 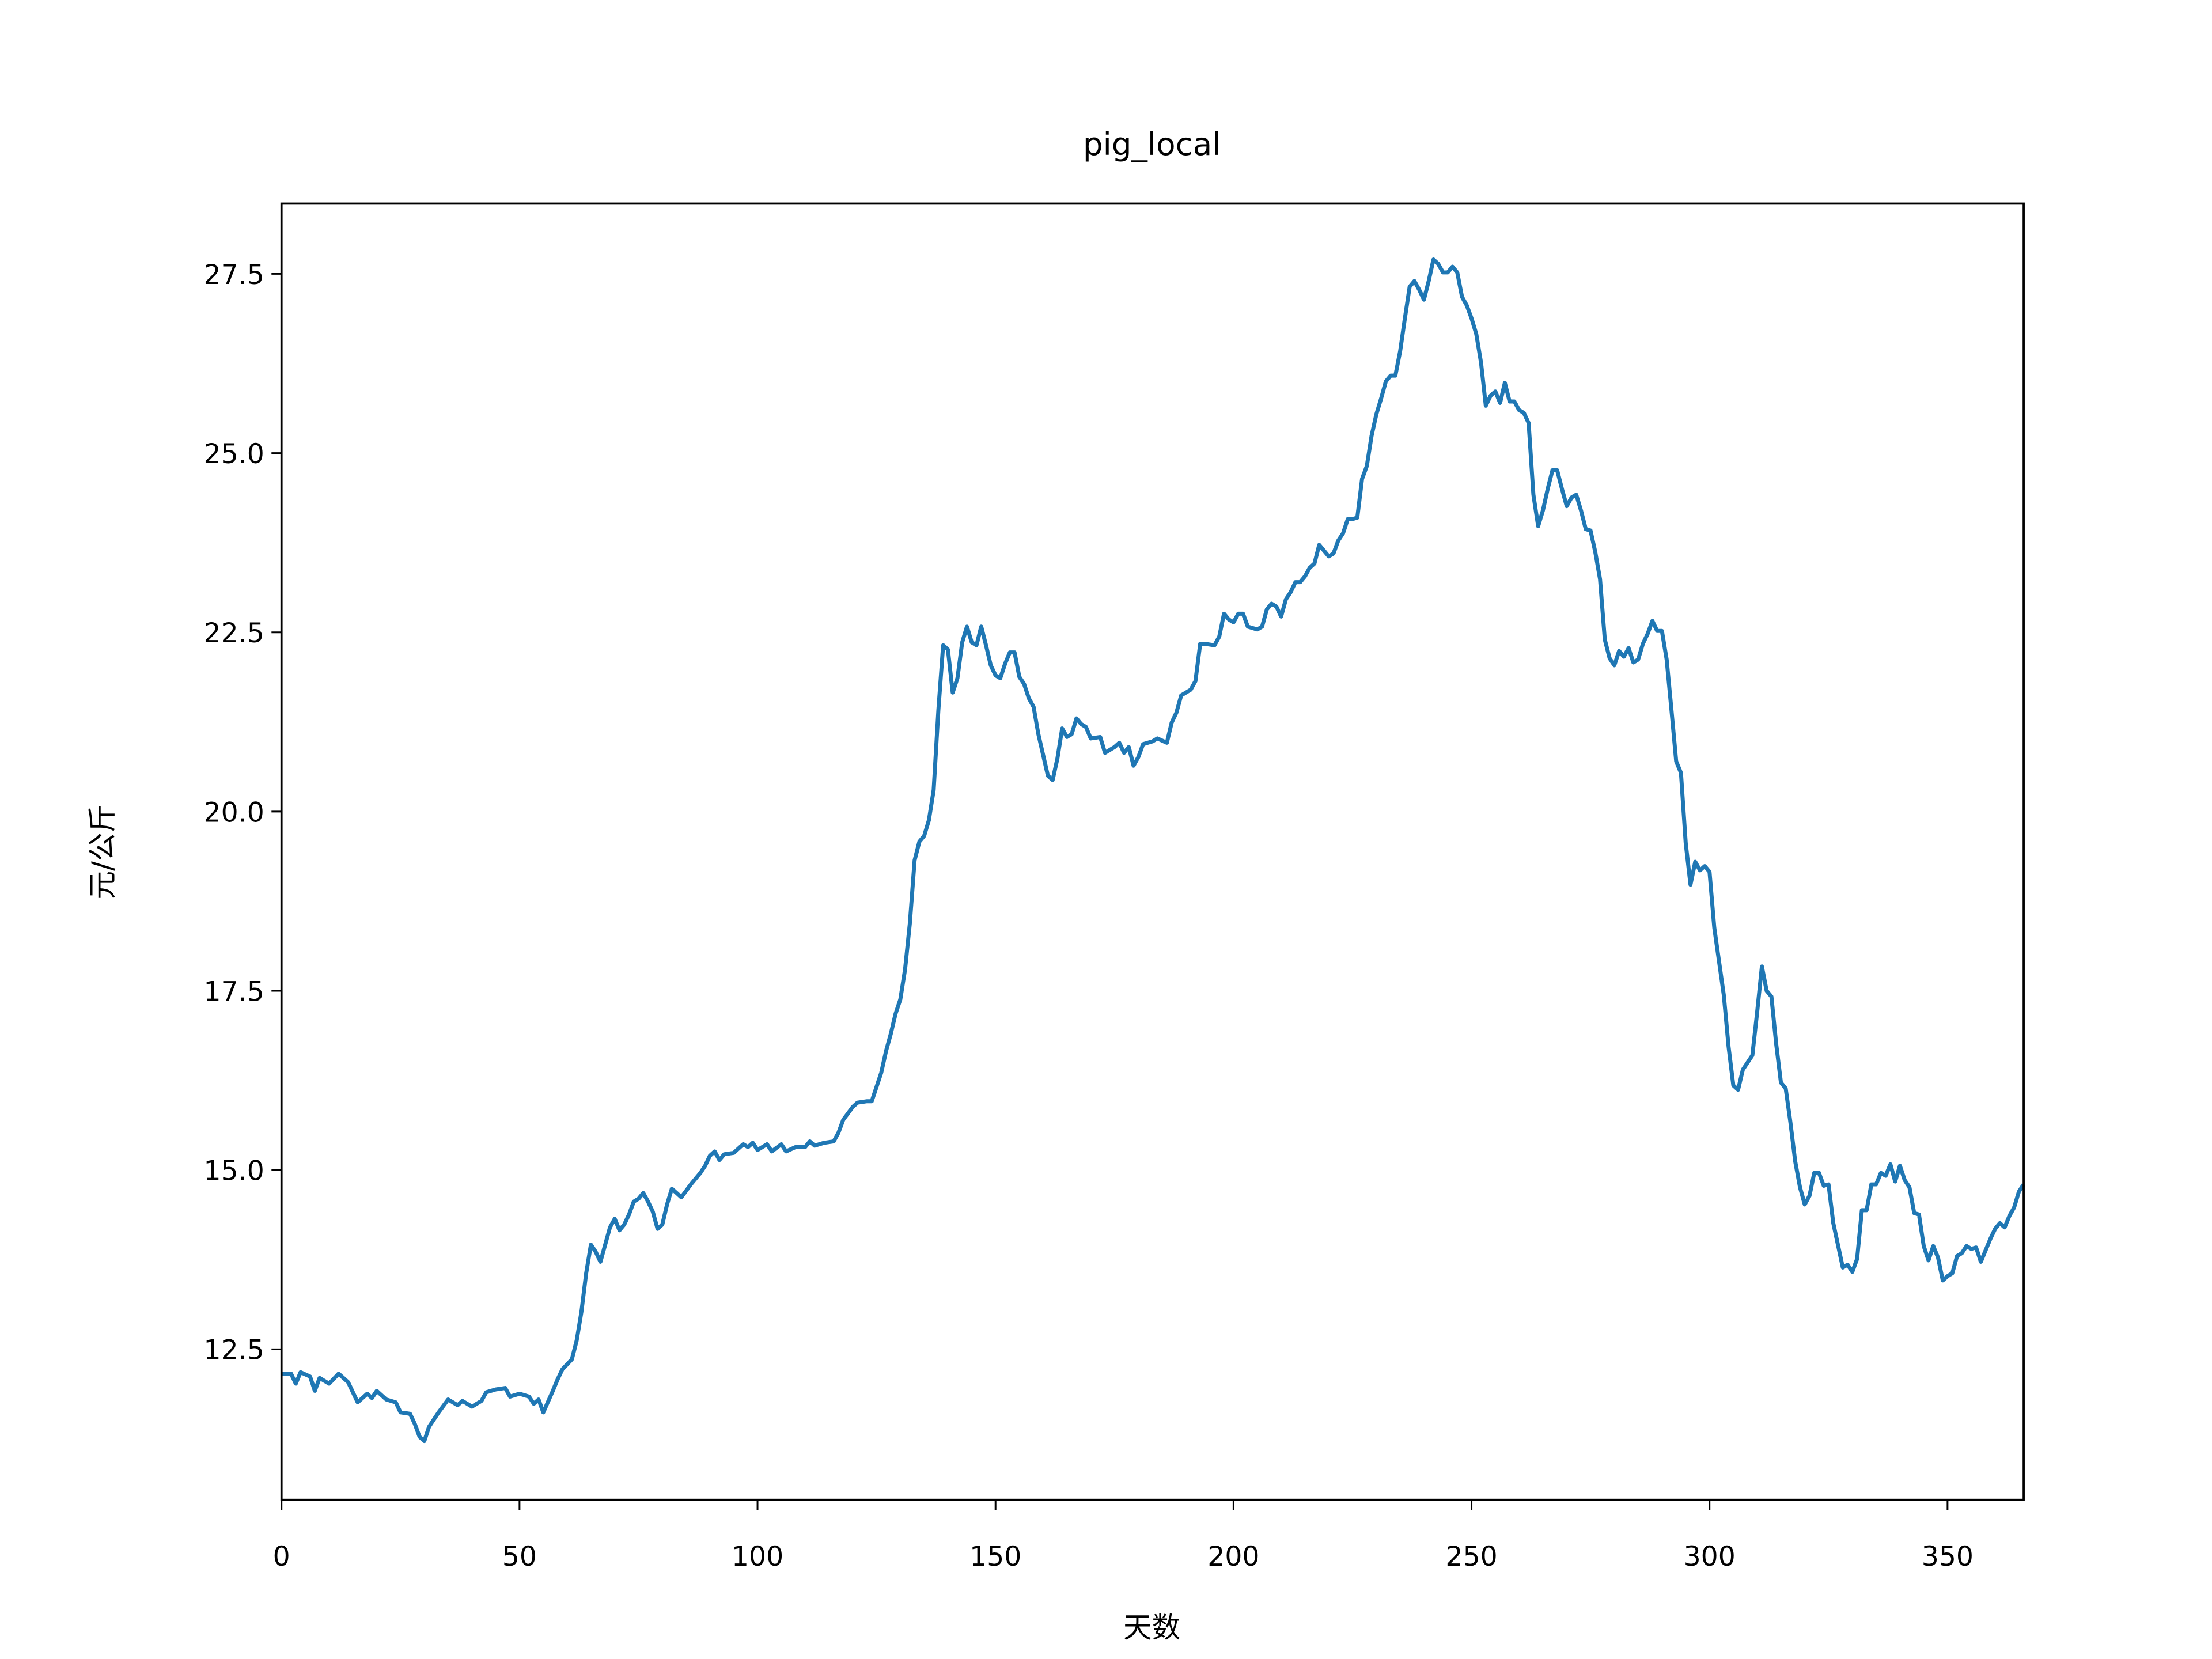 I want to click on y-tick-label: 27.5, so click(x=234, y=275).